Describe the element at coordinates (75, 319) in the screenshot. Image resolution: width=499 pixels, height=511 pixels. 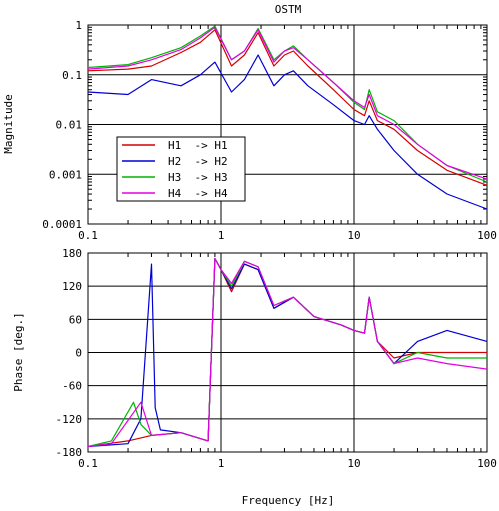
I see `phase-y-tick-label: 60` at that location.